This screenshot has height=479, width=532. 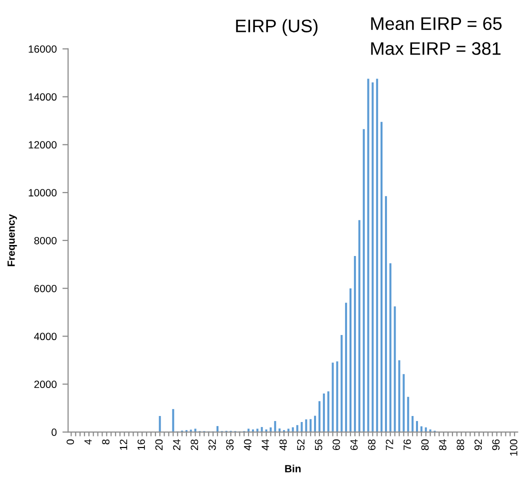 I want to click on x-tick-label: 96, so click(x=496, y=444).